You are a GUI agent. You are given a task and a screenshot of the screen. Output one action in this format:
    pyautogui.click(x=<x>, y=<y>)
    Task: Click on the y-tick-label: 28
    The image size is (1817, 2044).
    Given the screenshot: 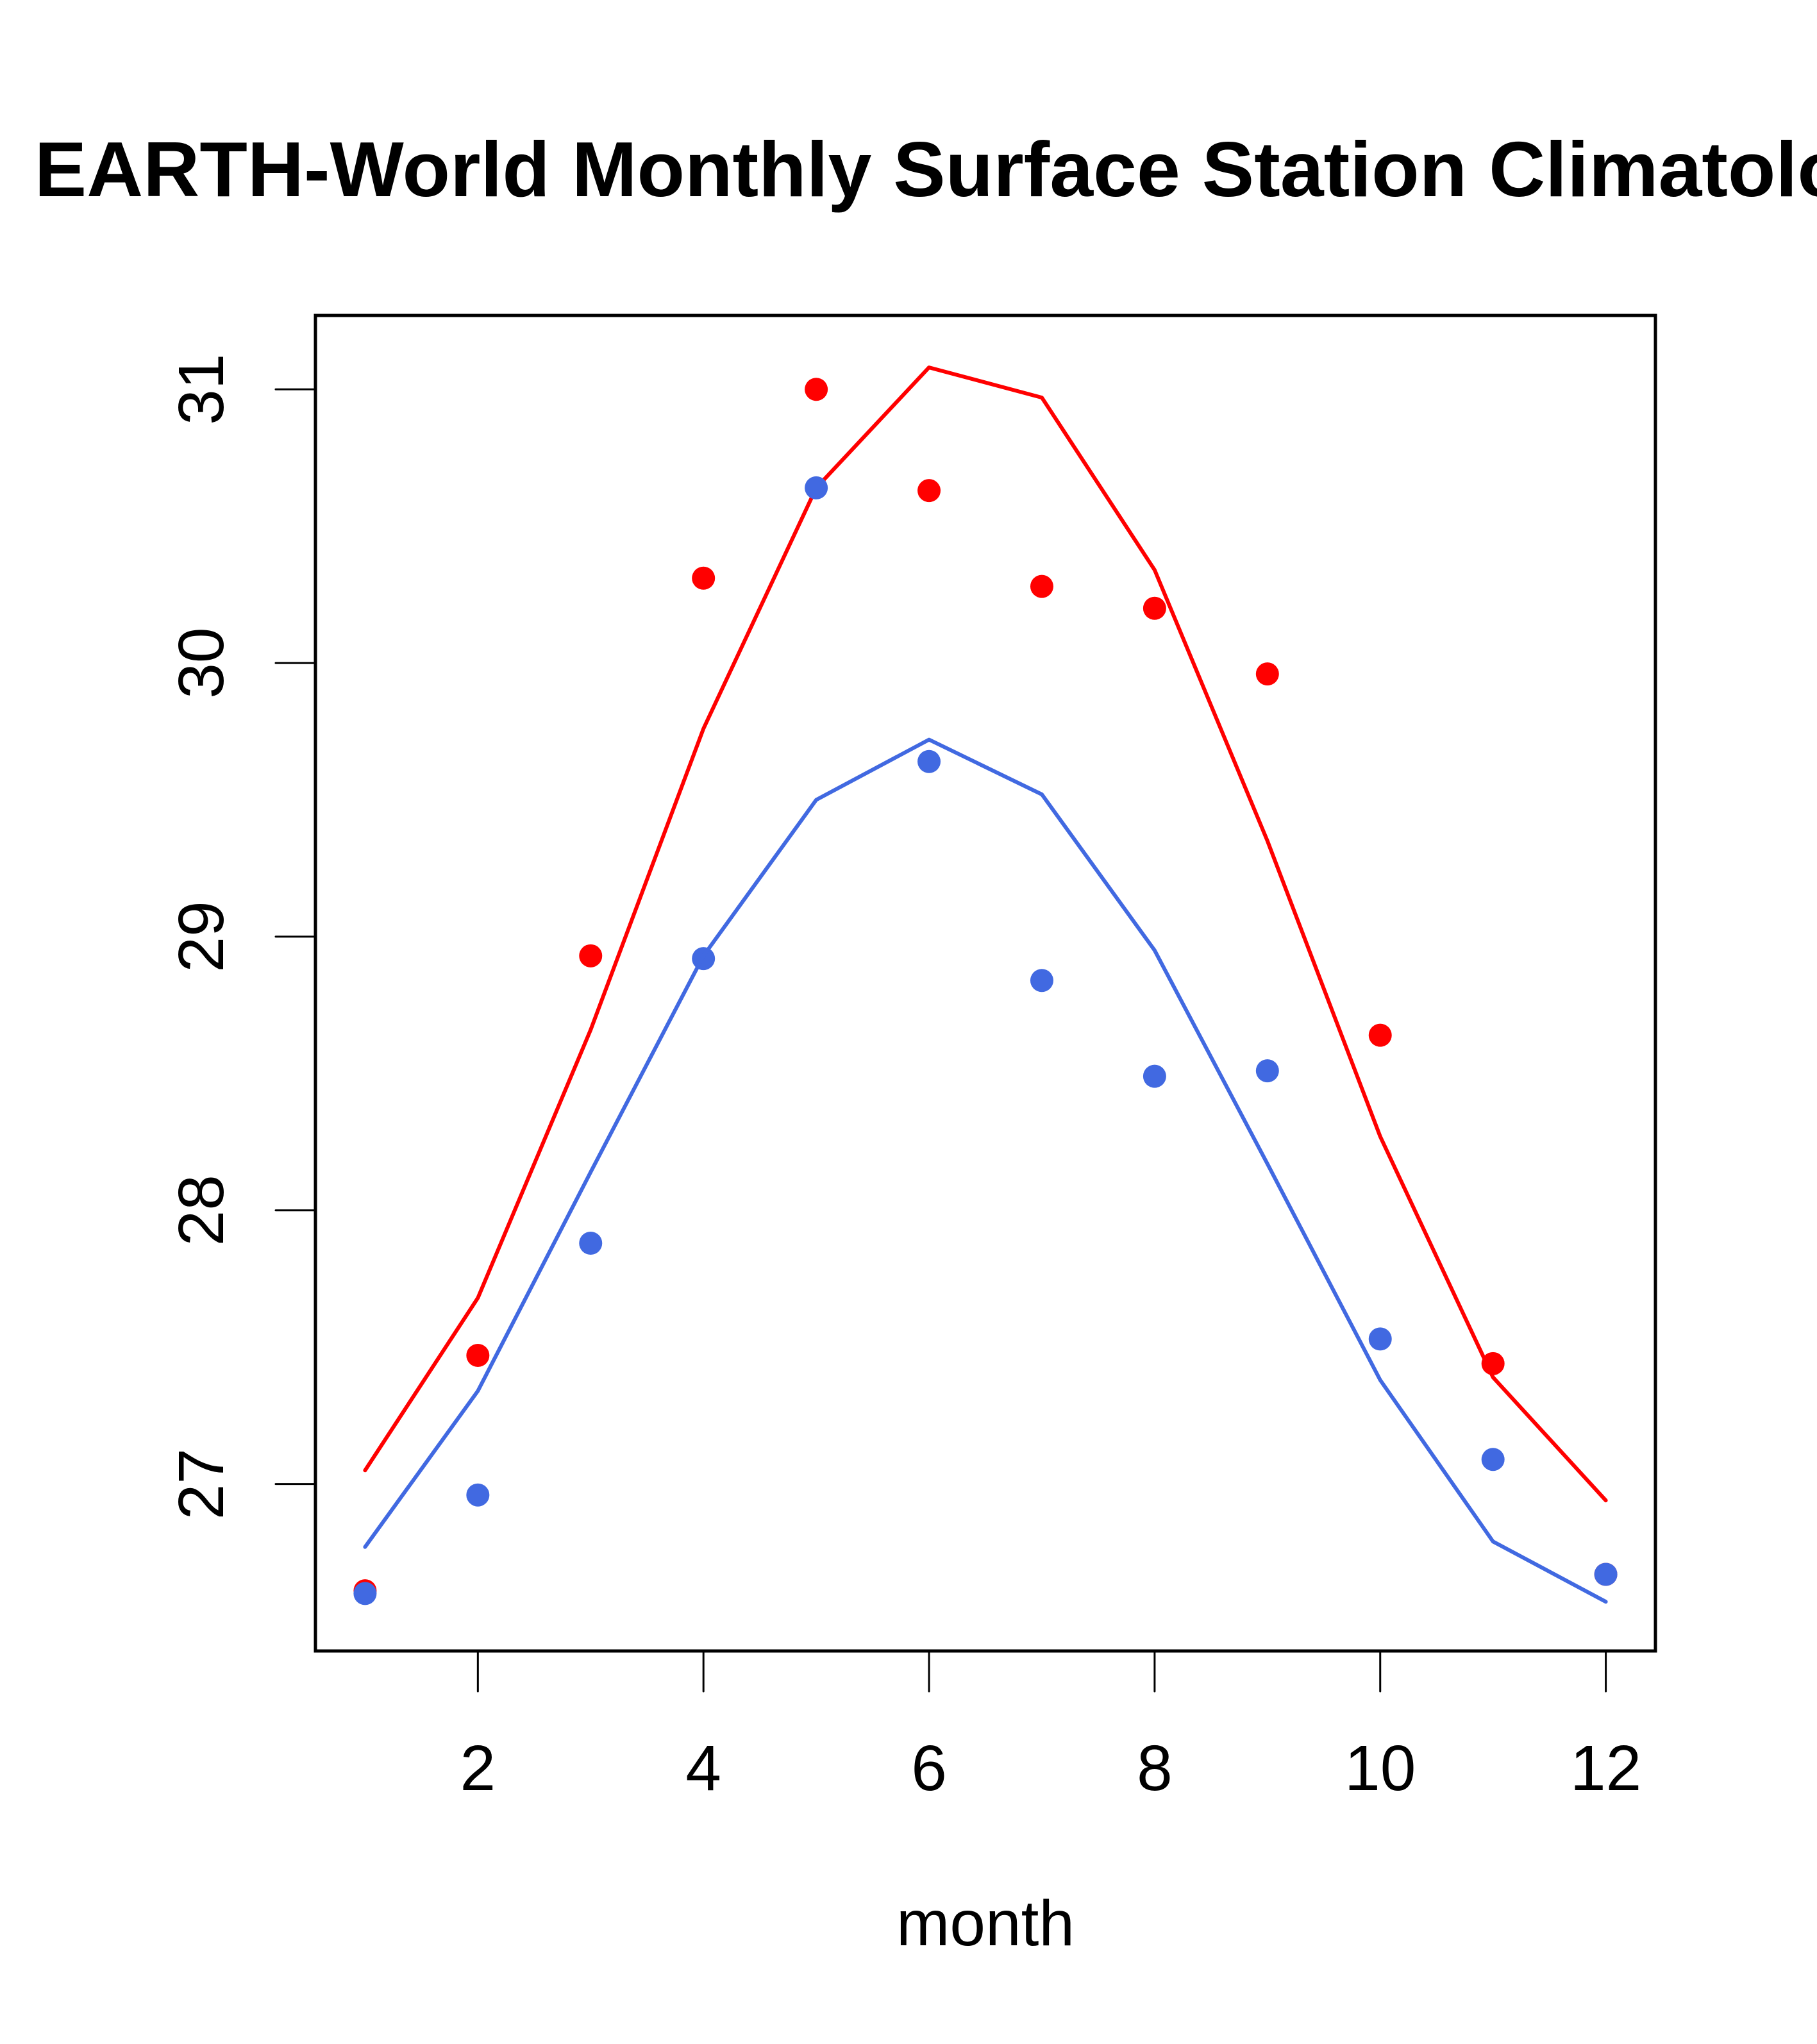 What is the action you would take?
    pyautogui.click(x=201, y=1210)
    